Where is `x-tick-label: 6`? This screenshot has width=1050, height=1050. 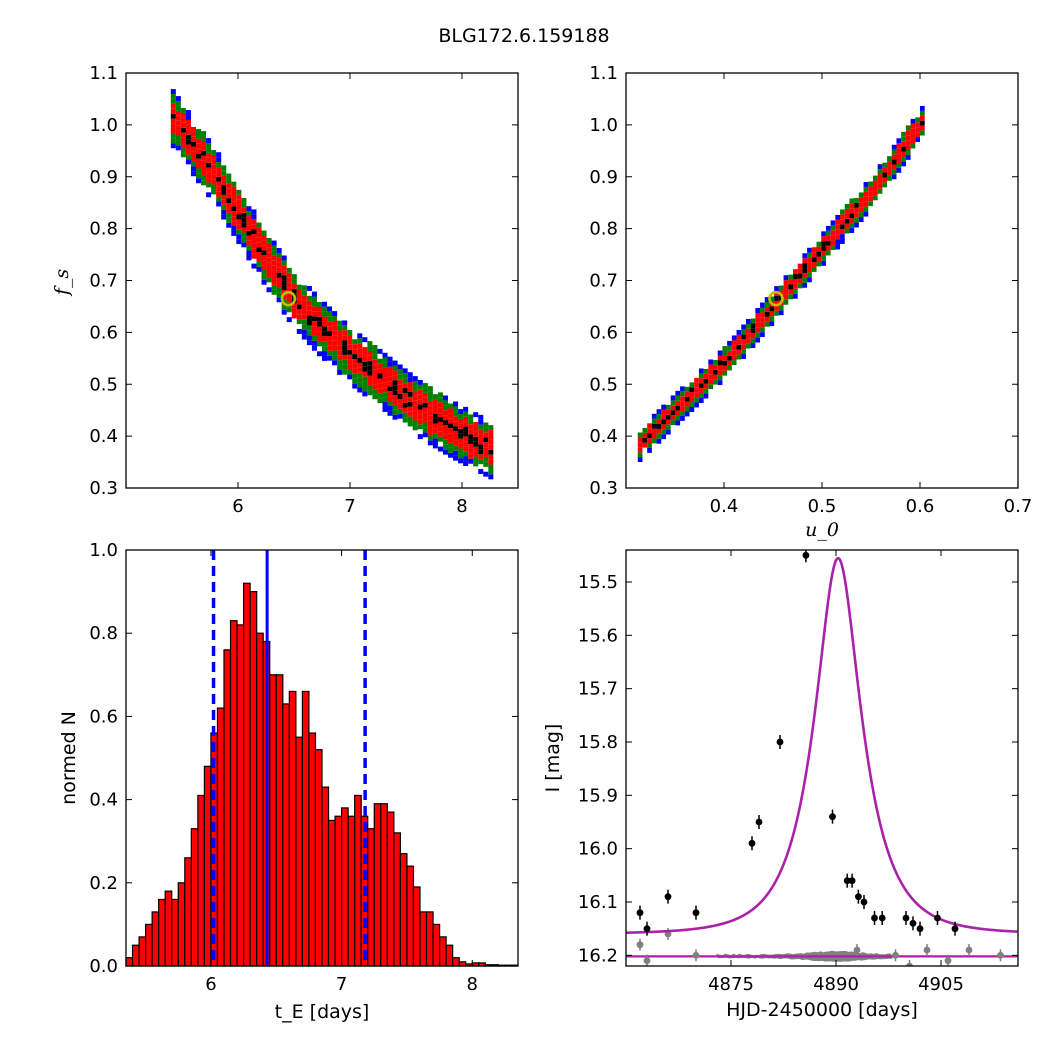
x-tick-label: 6 is located at coordinates (210, 984).